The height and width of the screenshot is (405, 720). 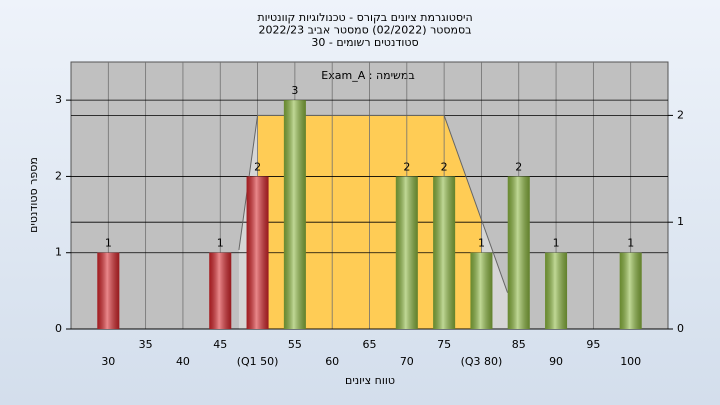 I want to click on x-tick-label: 30, so click(x=108, y=361).